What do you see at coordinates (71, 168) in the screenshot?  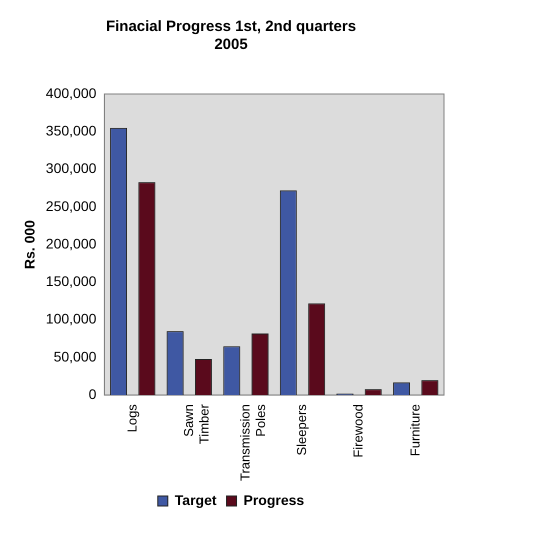 I see `y-tick-label: 300,000` at bounding box center [71, 168].